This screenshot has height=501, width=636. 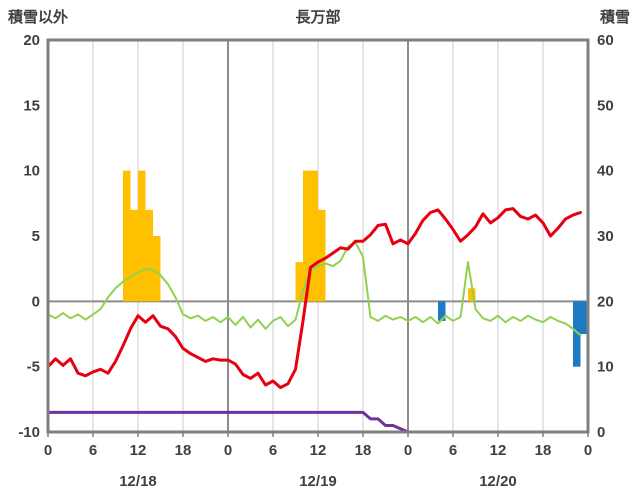 What do you see at coordinates (605, 367) in the screenshot?
I see `right-axis-tick-label: 10` at bounding box center [605, 367].